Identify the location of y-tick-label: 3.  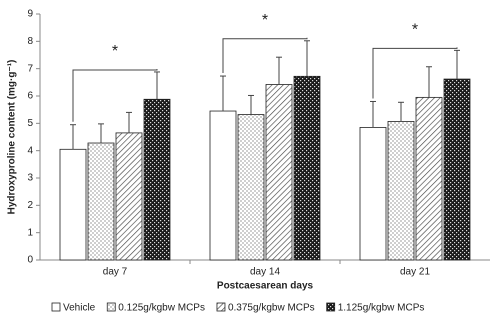
(30, 178).